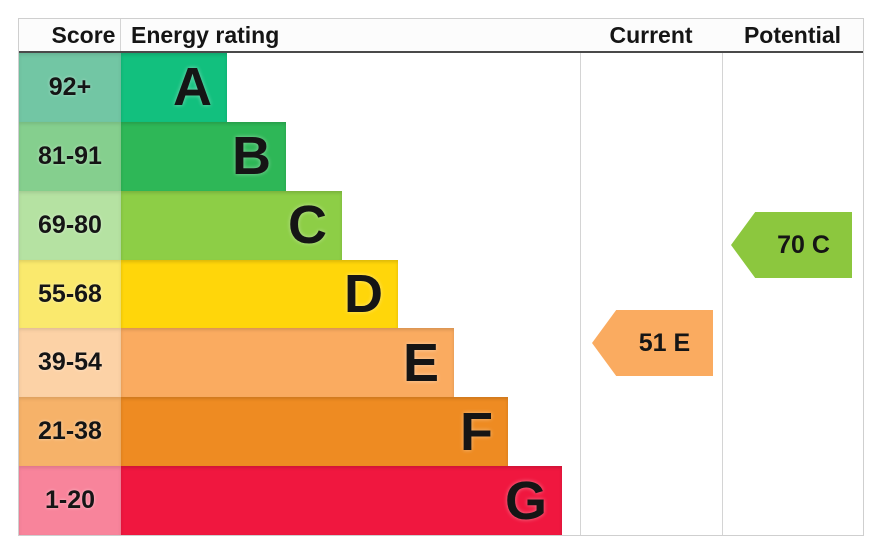 This screenshot has height=556, width=886. I want to click on band-bar-e: E, so click(287, 363).